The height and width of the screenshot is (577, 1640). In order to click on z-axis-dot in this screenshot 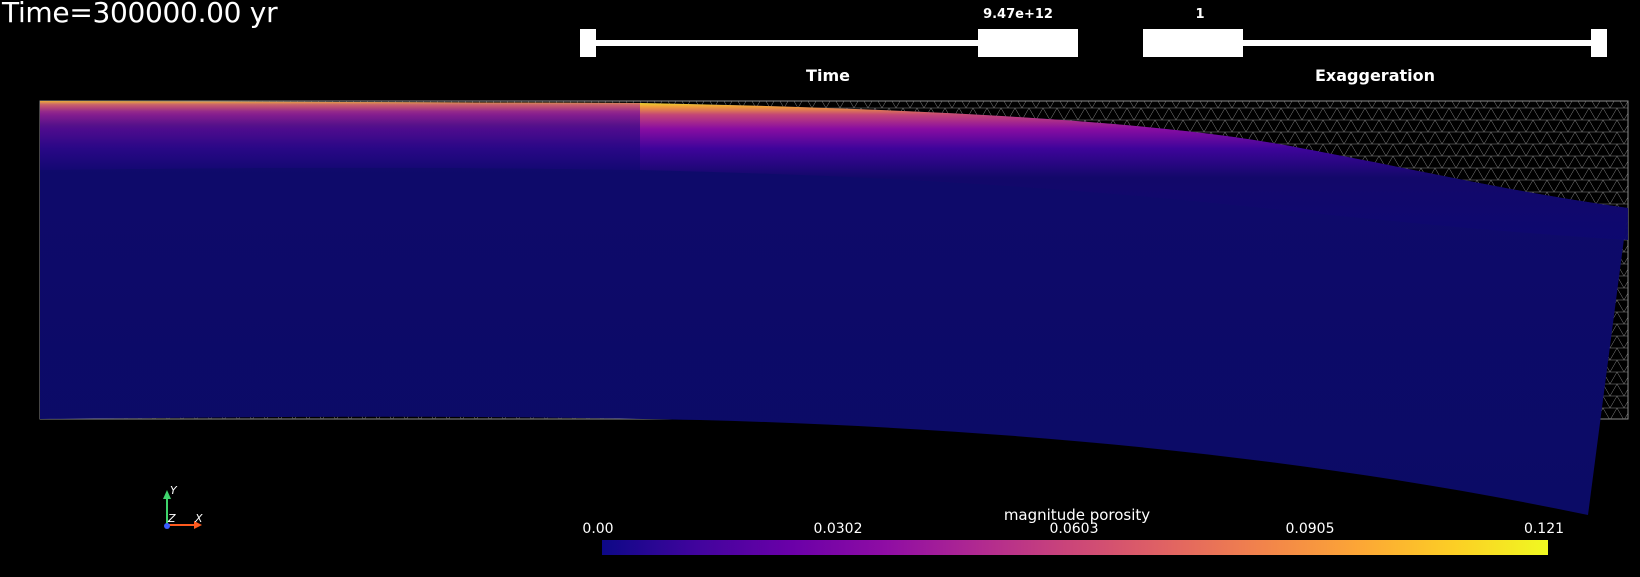, I will do `click(167, 526)`.